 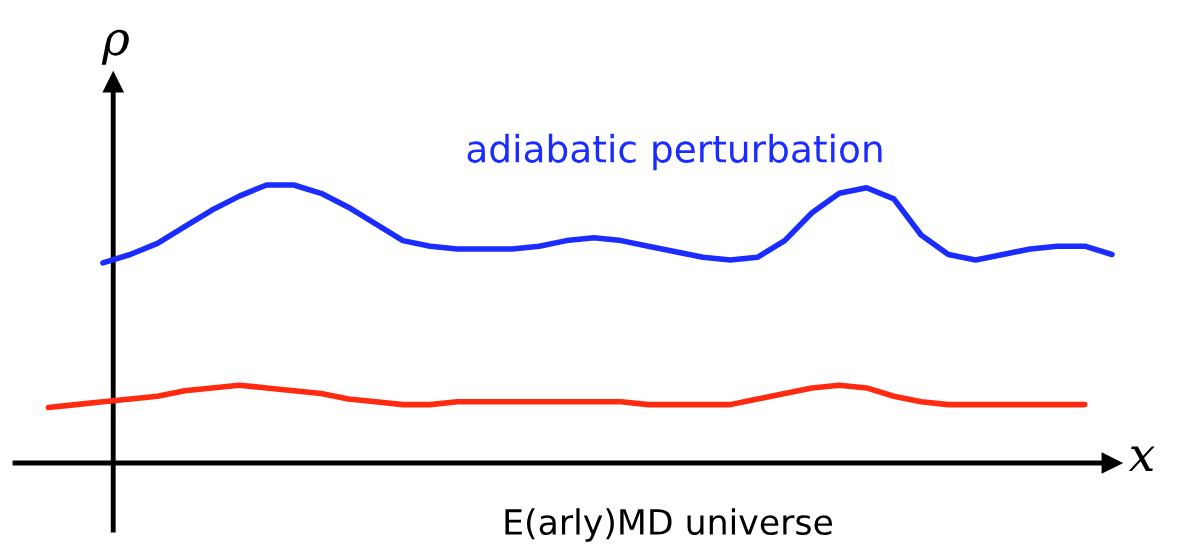 I want to click on text: E(arly)MD universe, so click(x=669, y=525).